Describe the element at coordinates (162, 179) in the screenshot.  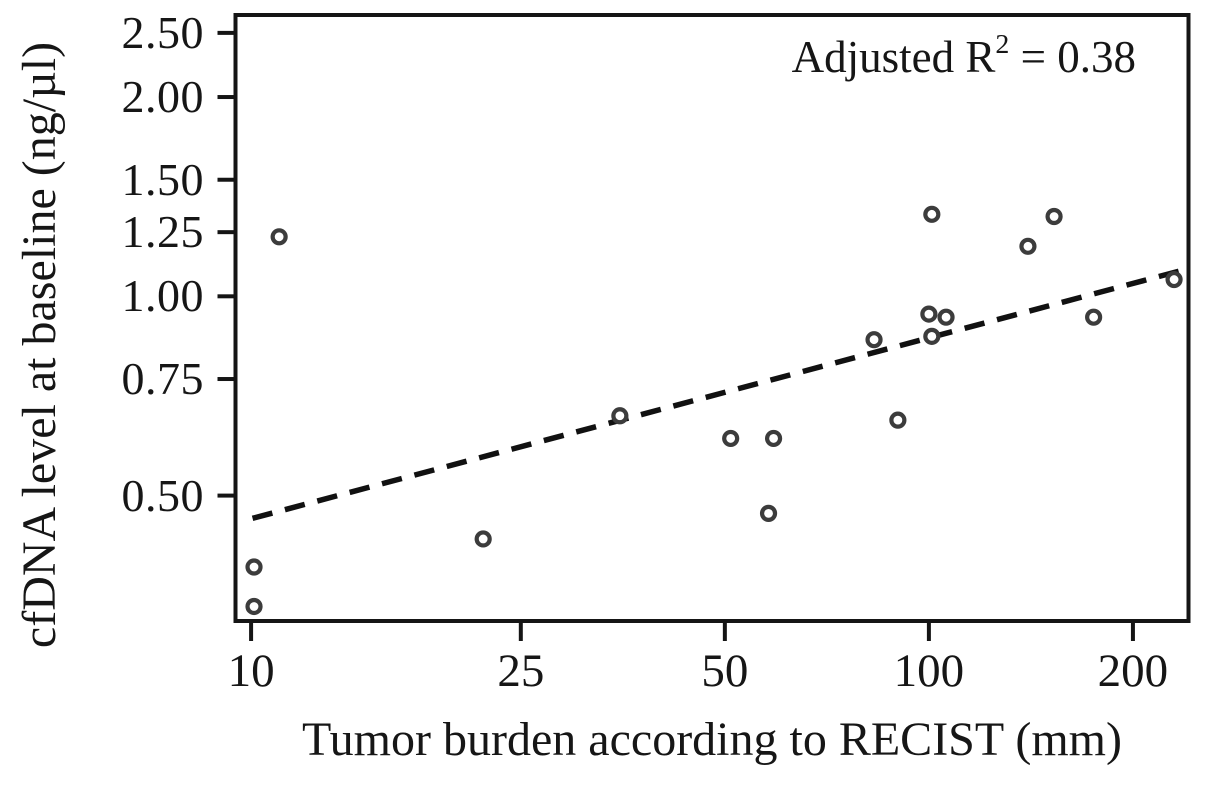
I see `y-tick-label: 1.50` at that location.